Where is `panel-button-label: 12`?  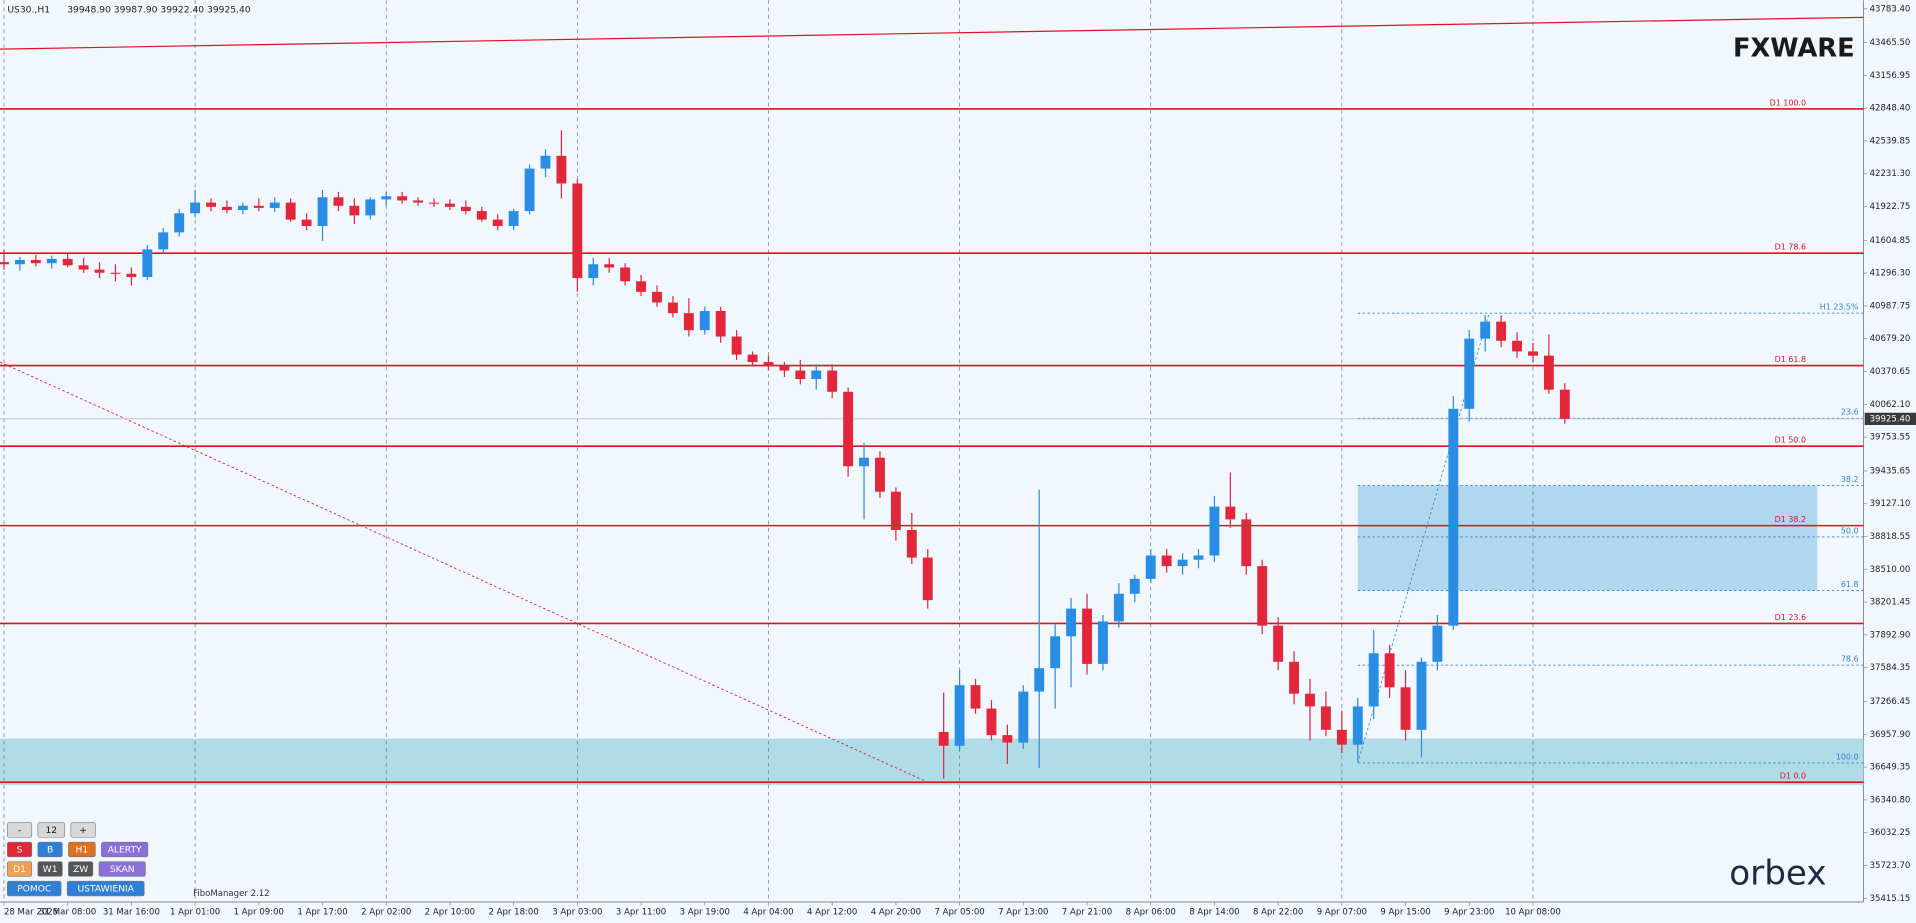 panel-button-label: 12 is located at coordinates (51, 830).